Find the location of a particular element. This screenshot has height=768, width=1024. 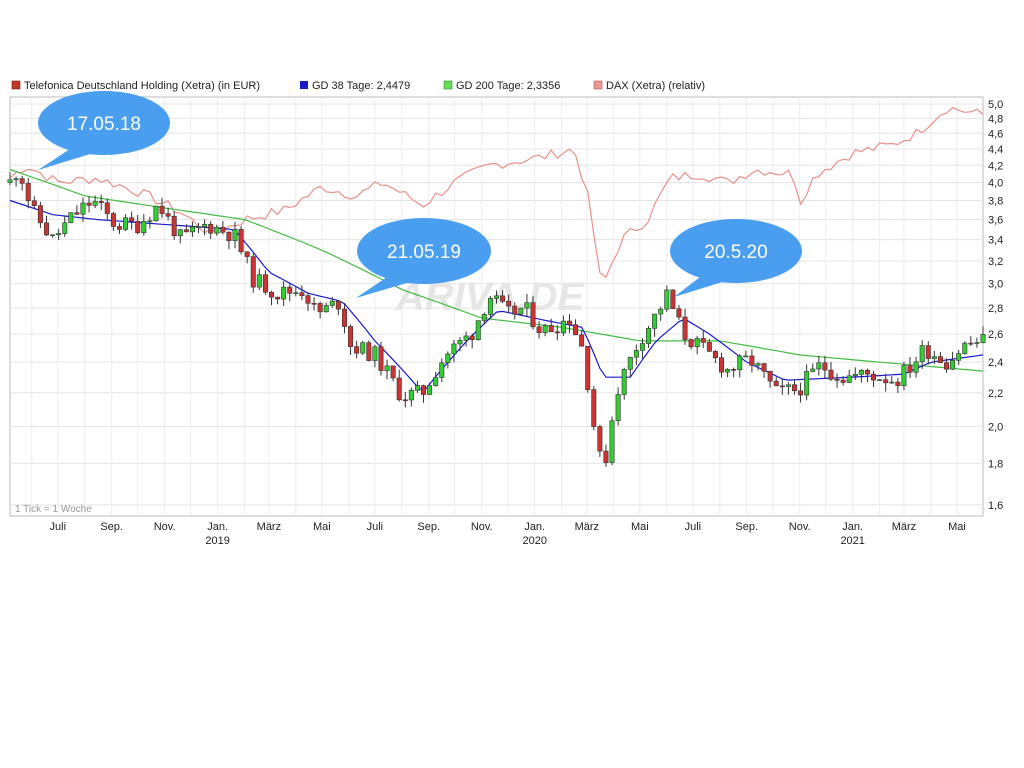

callout-1: 17.05.18 is located at coordinates (104, 130).